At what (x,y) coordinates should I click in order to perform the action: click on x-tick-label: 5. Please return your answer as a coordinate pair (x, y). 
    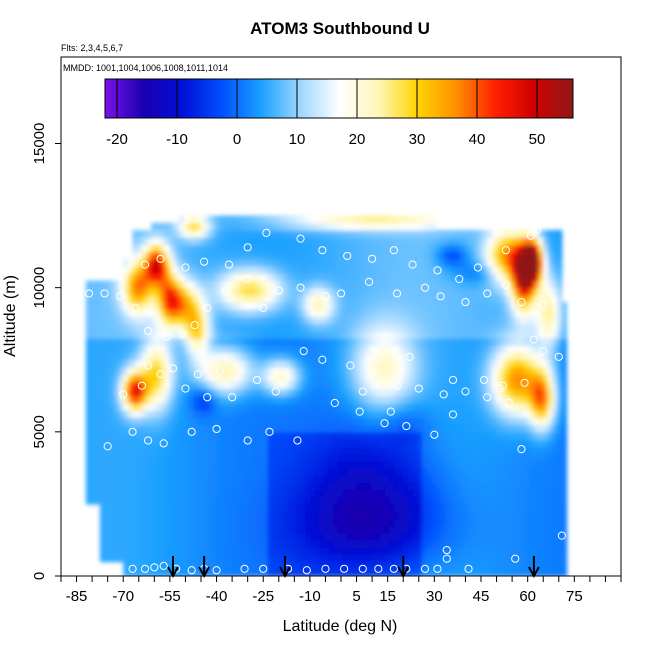
    Looking at the image, I should click on (356, 596).